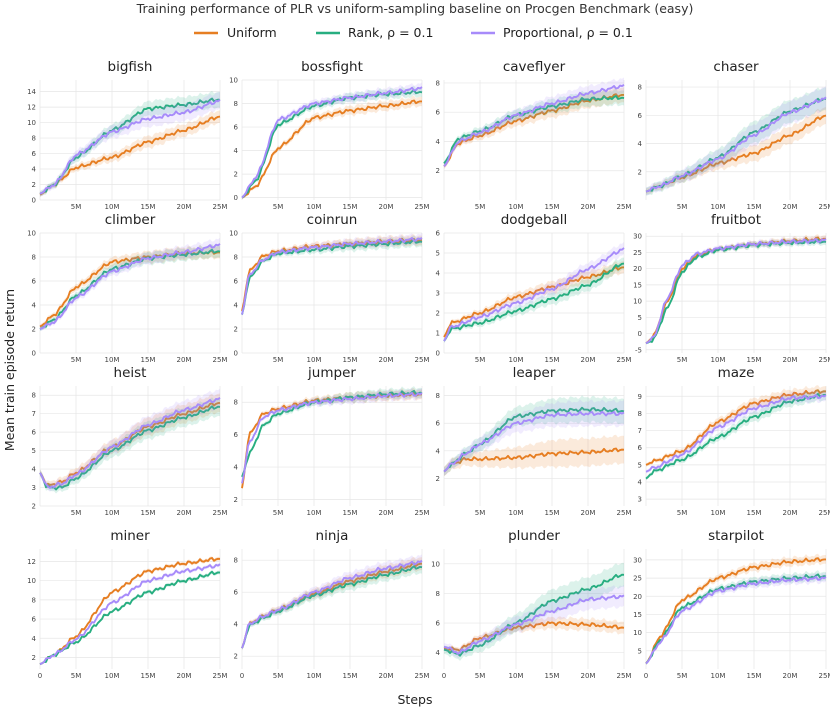 The height and width of the screenshot is (712, 830). I want to click on panel-fruitbot: 5M 10M 15M 20M 25M -5 0 5 10 15 20 25 30 fruitbot, so click(731, 288).